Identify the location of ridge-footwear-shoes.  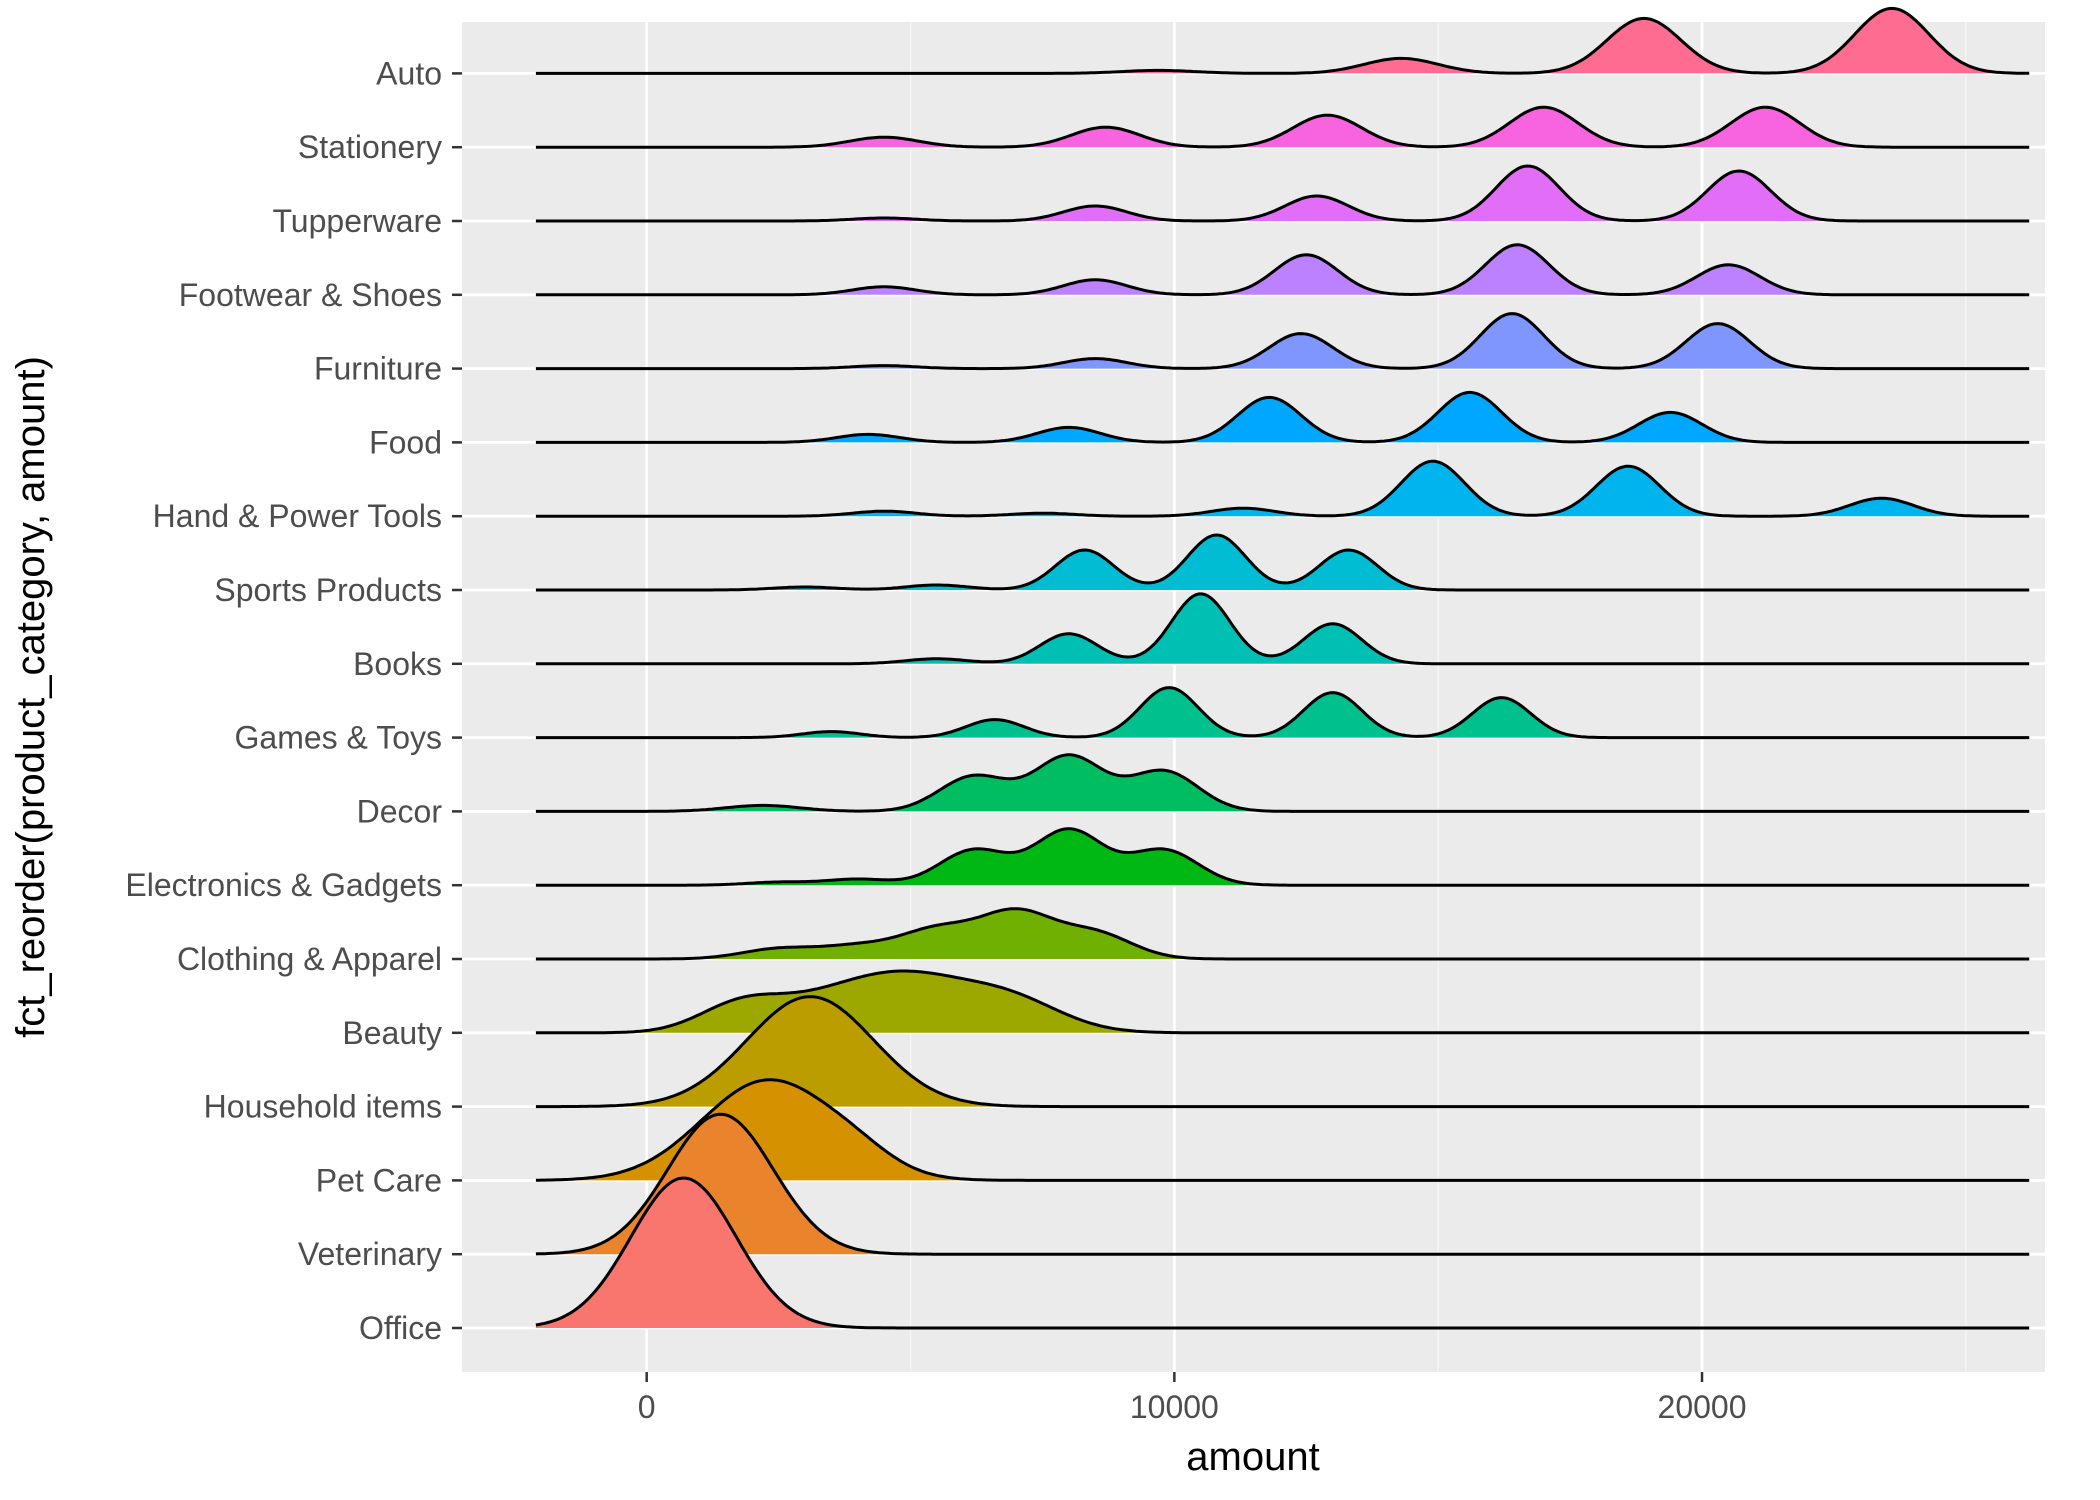
(1282, 270).